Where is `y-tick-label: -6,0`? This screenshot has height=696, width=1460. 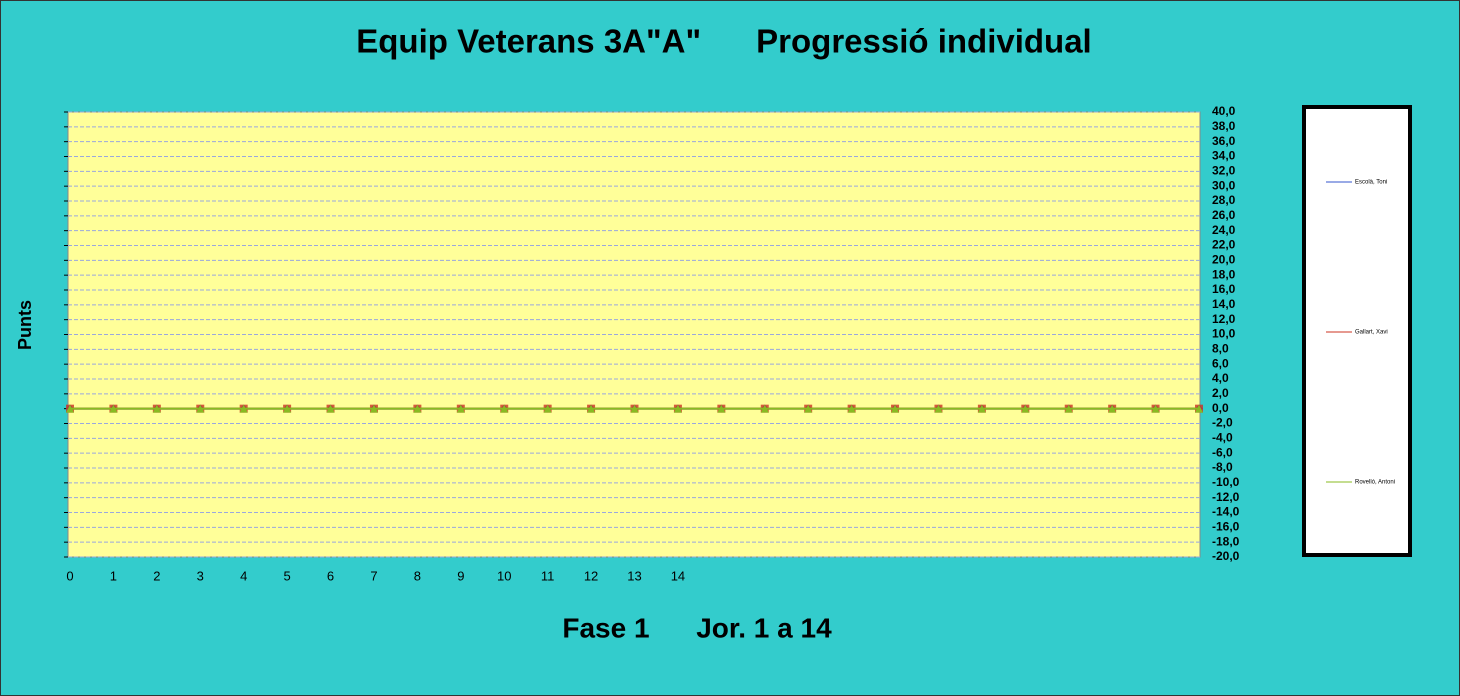
y-tick-label: -6,0 is located at coordinates (1222, 452).